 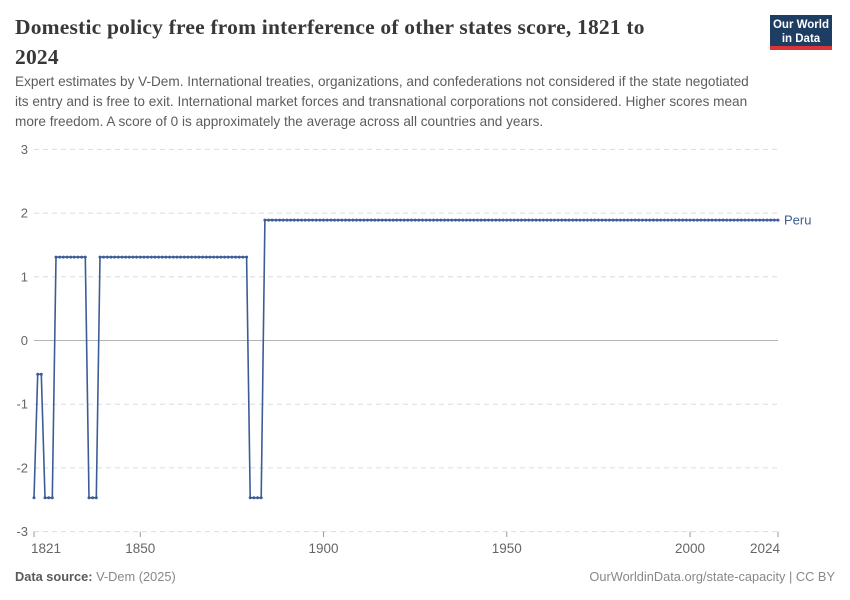 What do you see at coordinates (801, 32) in the screenshot?
I see `owid-logo: Our World in Data` at bounding box center [801, 32].